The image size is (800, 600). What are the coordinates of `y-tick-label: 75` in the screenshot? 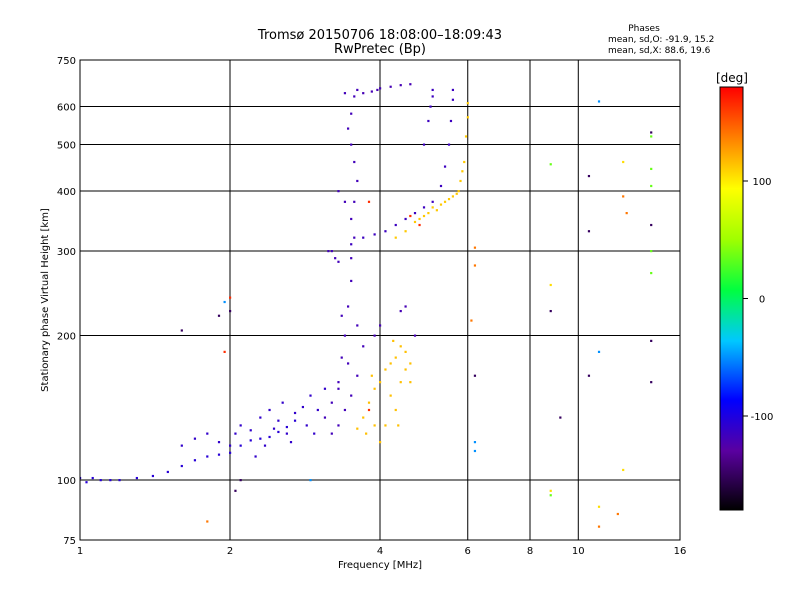 It's located at (69, 541).